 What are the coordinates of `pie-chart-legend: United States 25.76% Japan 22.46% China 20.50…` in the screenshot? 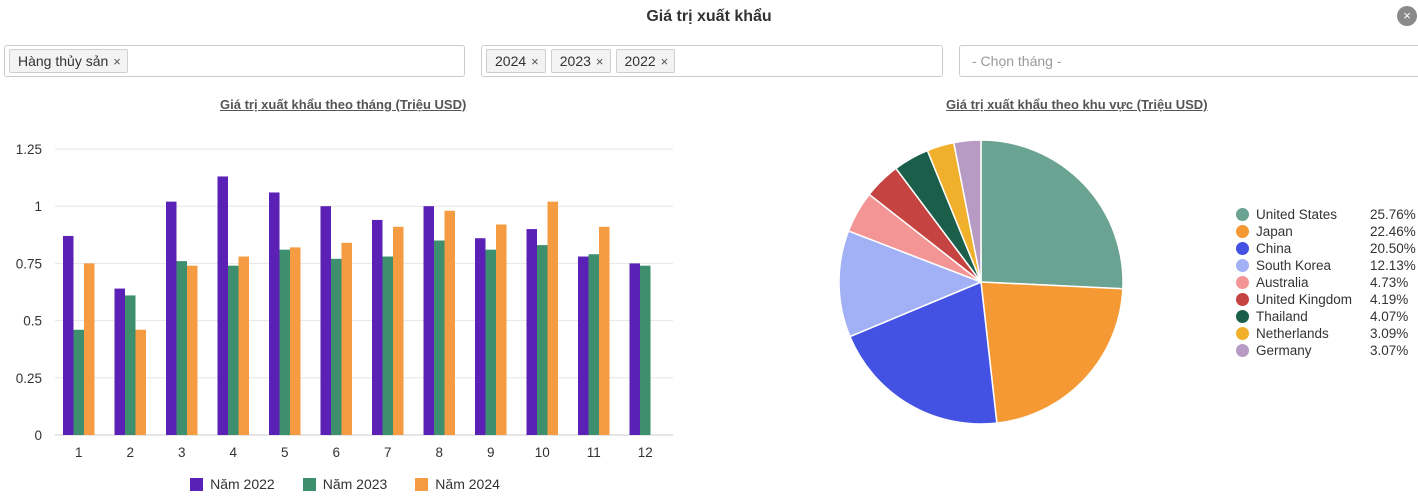 It's located at (1326, 282).